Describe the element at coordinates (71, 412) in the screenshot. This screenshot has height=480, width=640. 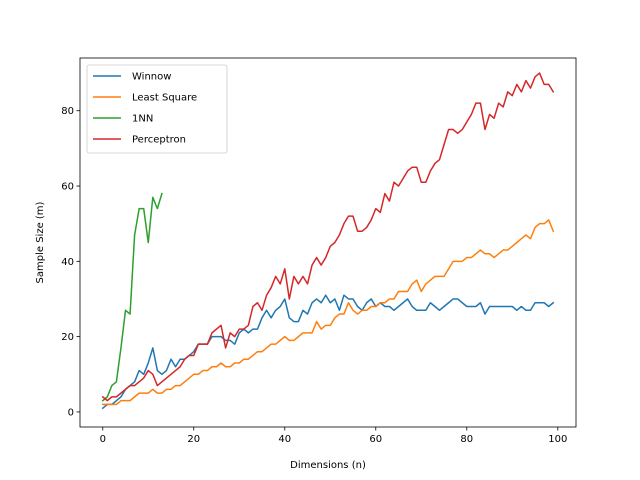
I see `y-tick-label: 0` at that location.